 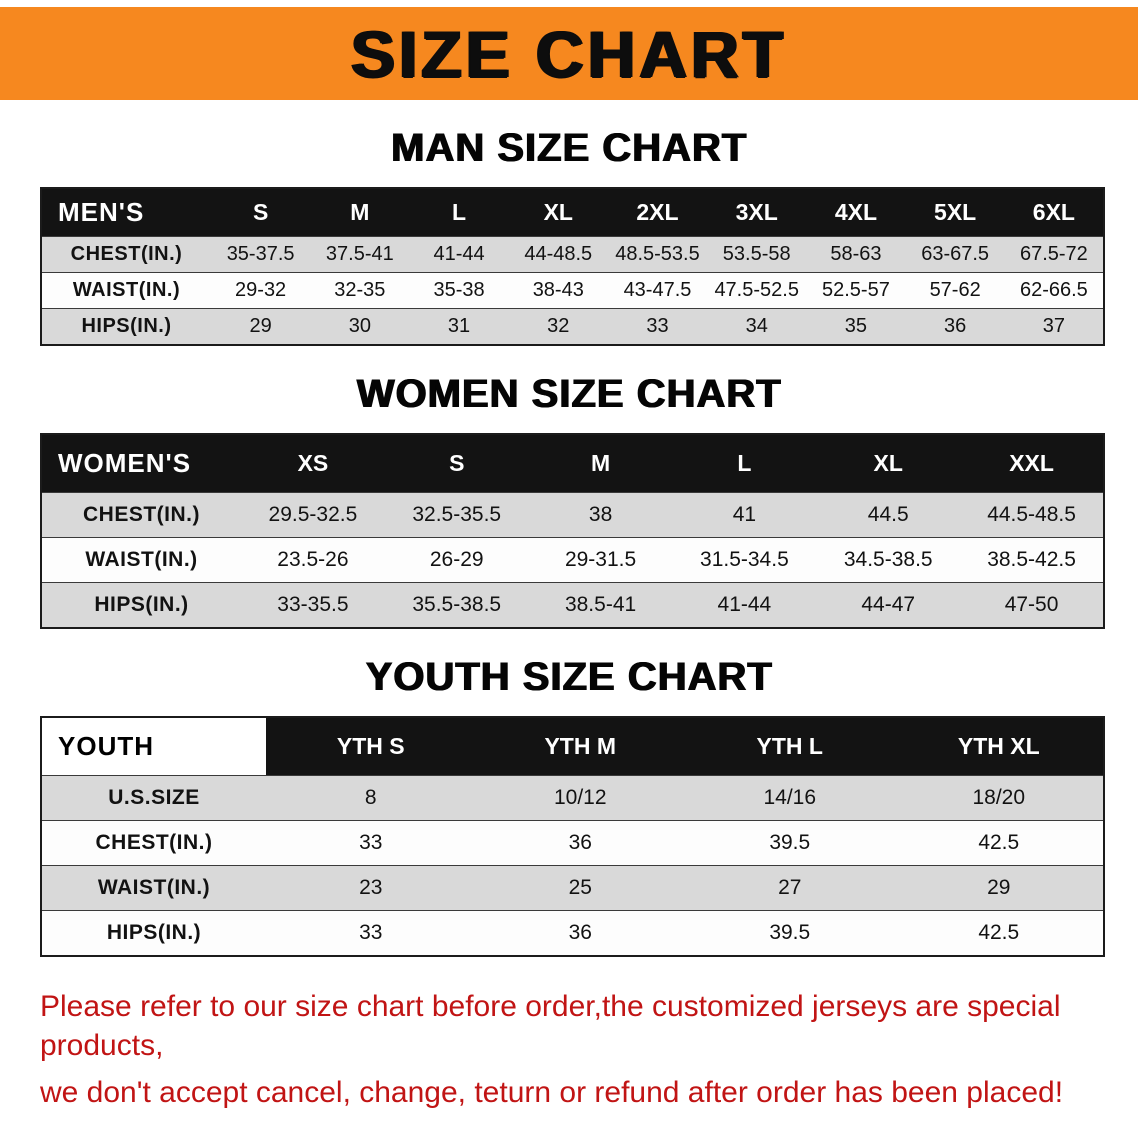 I want to click on size-header-cell: XS, so click(x=313, y=463).